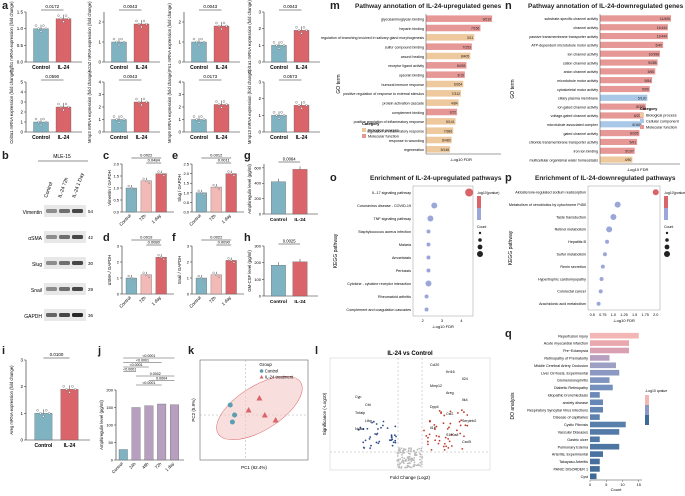  I want to click on go-count: 8/335, so click(634, 134).